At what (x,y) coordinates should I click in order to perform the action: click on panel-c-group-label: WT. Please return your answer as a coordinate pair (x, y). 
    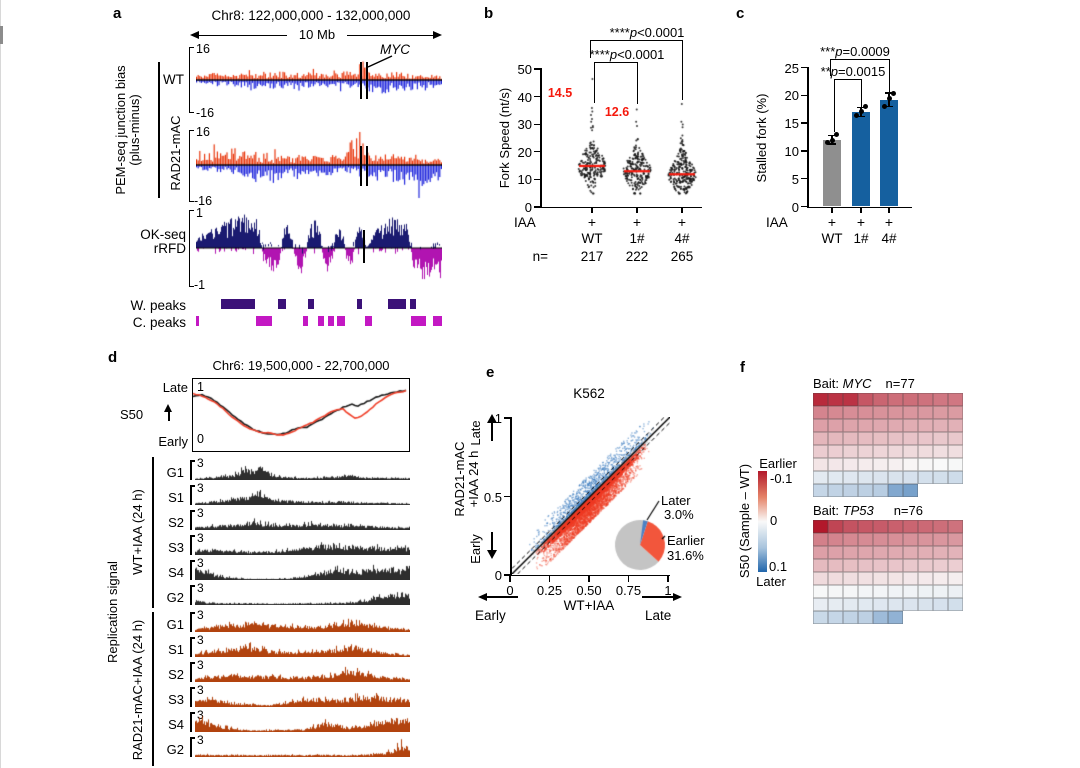
    Looking at the image, I should click on (832, 238).